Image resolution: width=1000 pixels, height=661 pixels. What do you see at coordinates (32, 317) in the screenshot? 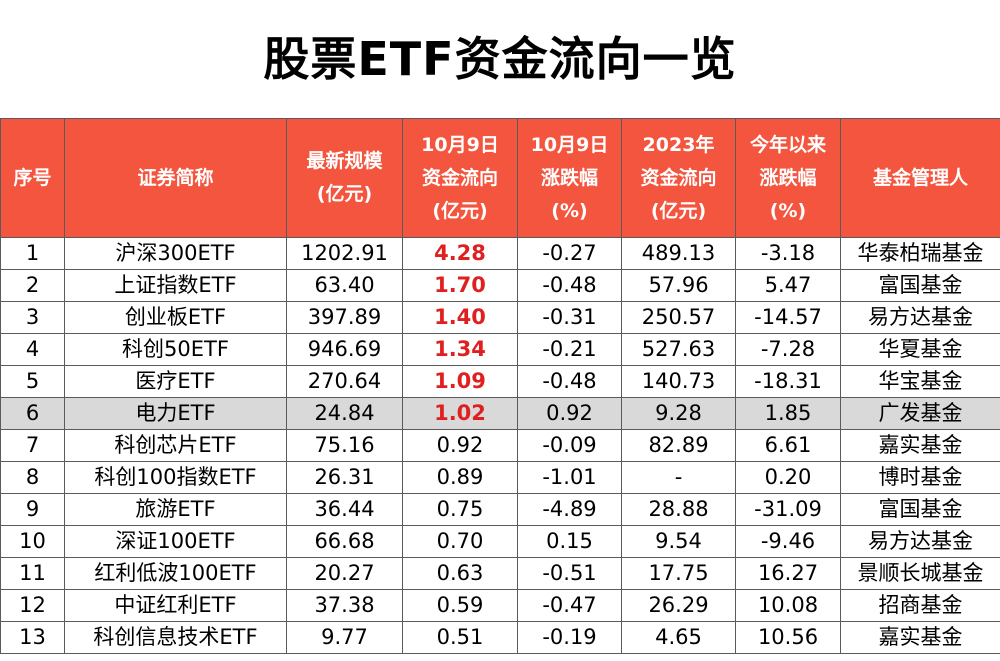
I see `row-number-cell: 3` at bounding box center [32, 317].